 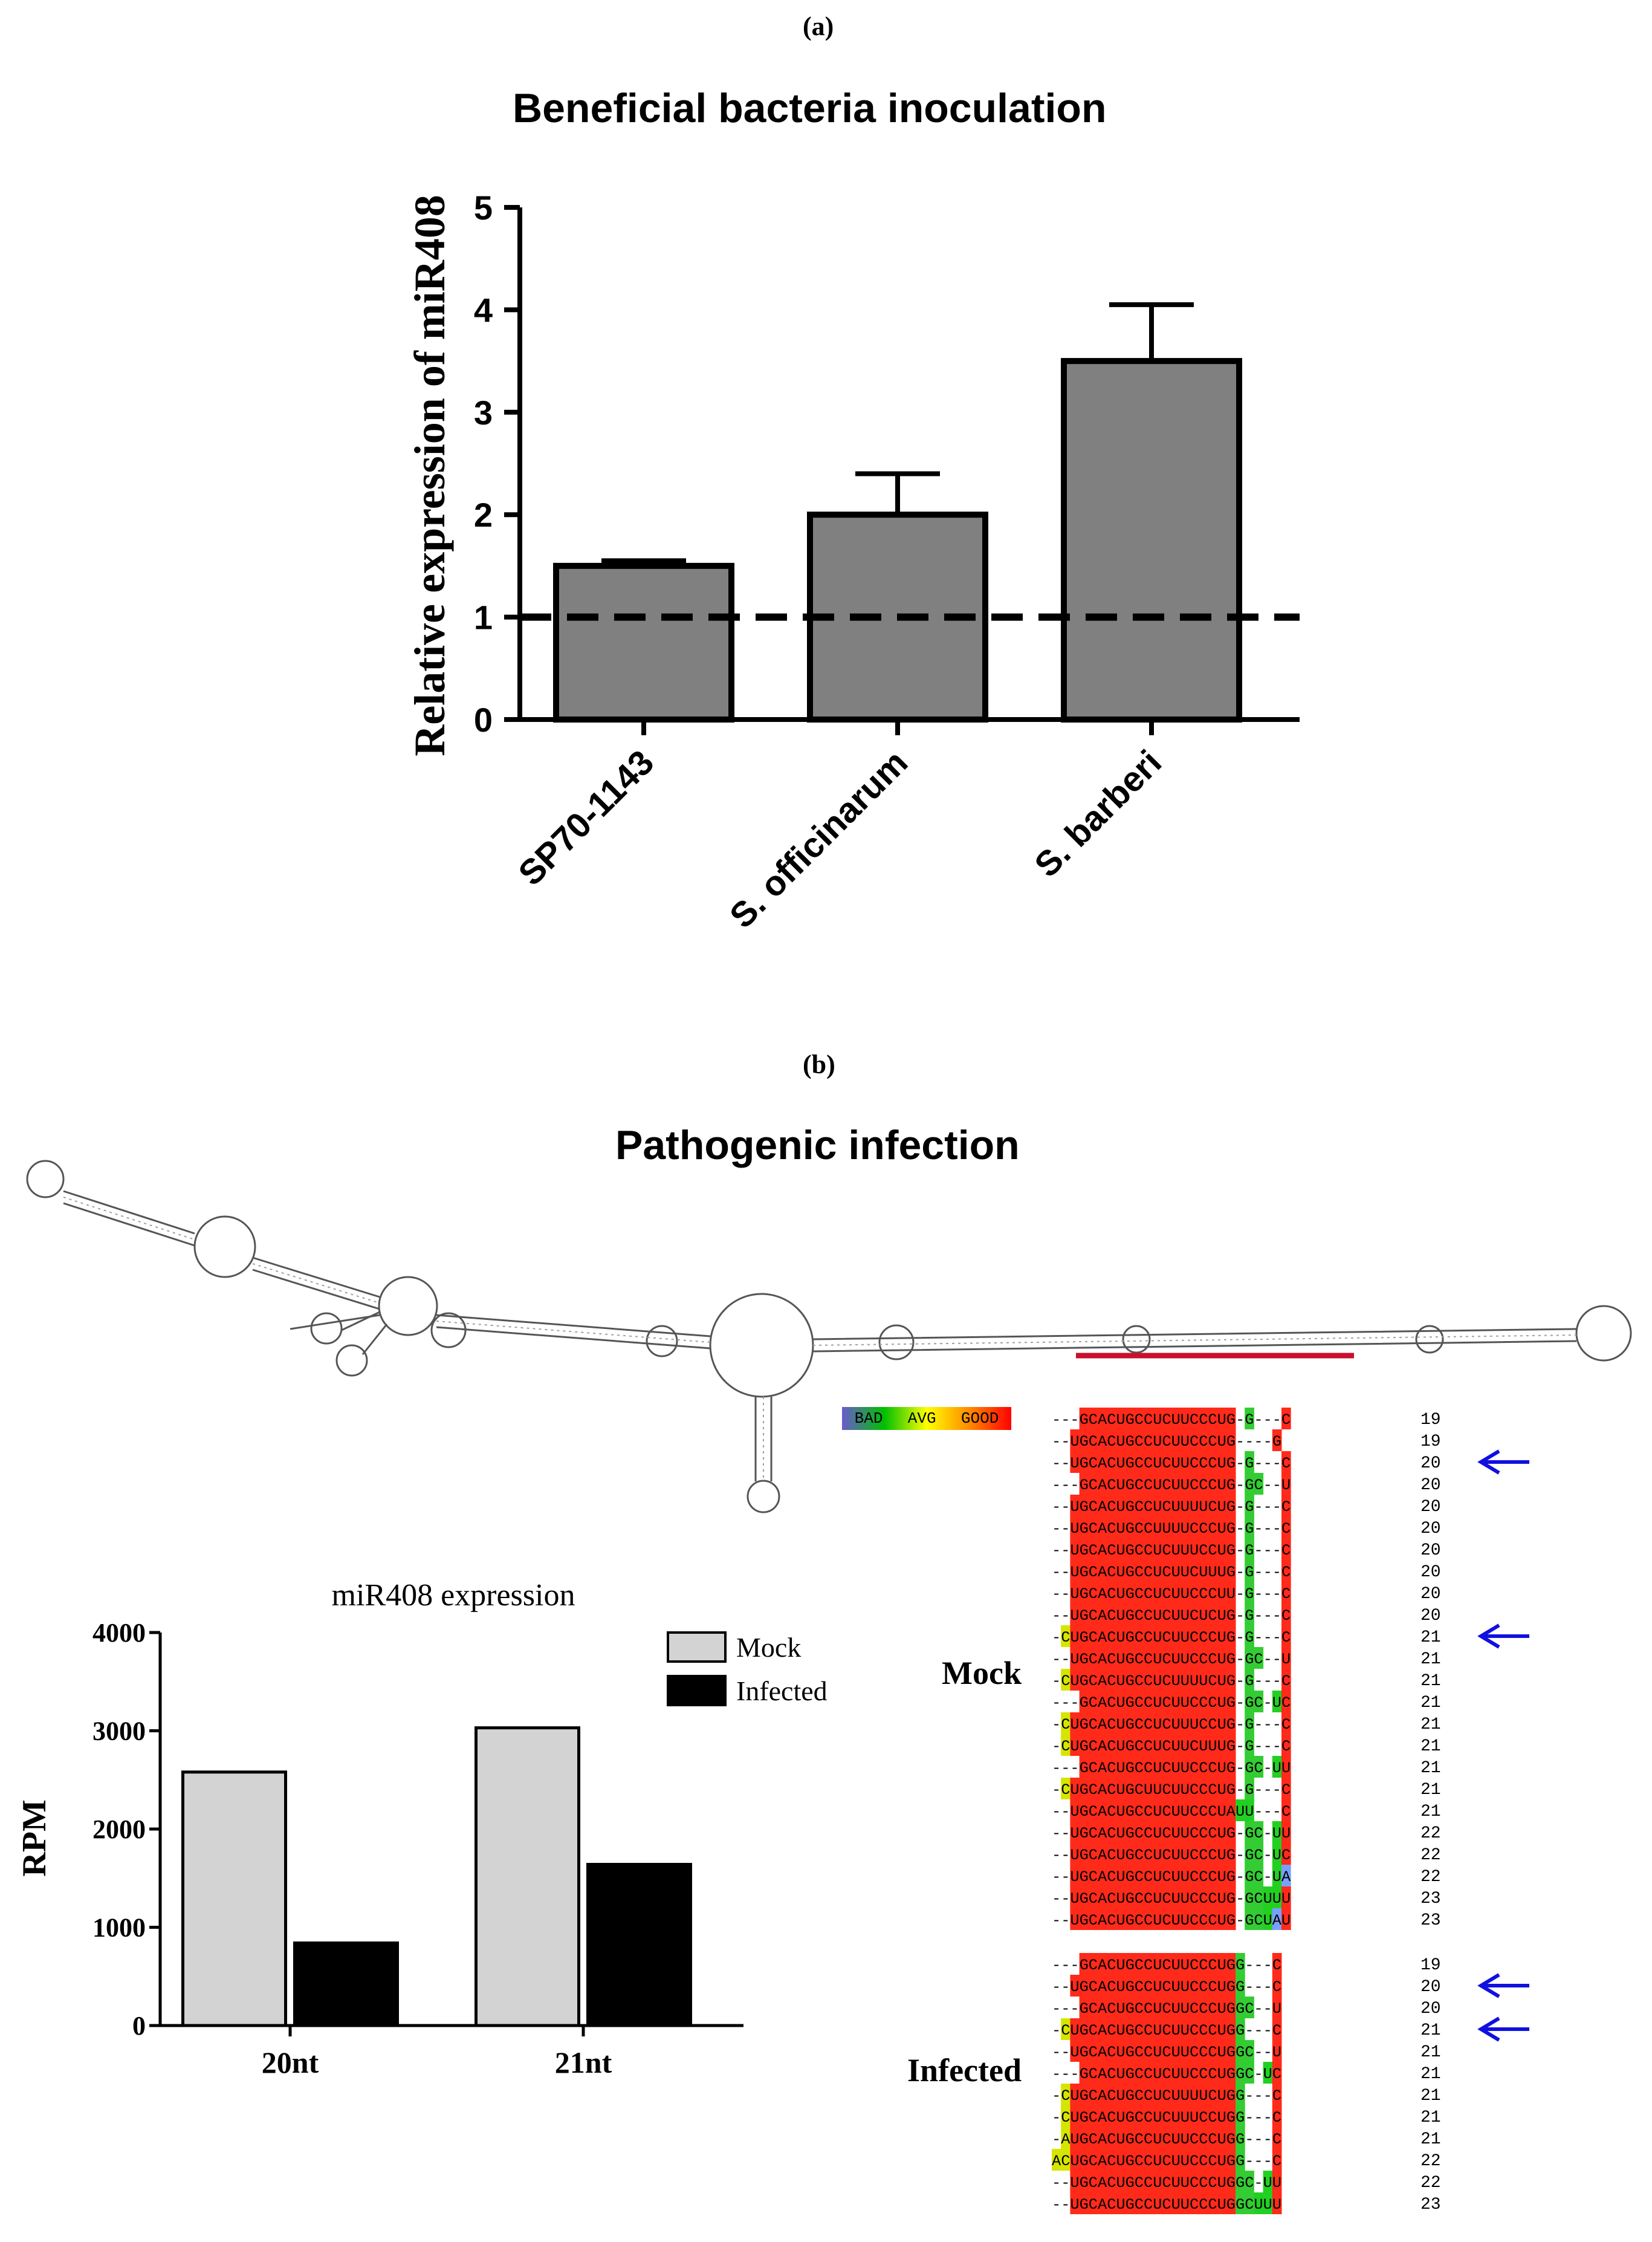 What do you see at coordinates (119, 1633) in the screenshot?
I see `y-tick-label: 4000` at bounding box center [119, 1633].